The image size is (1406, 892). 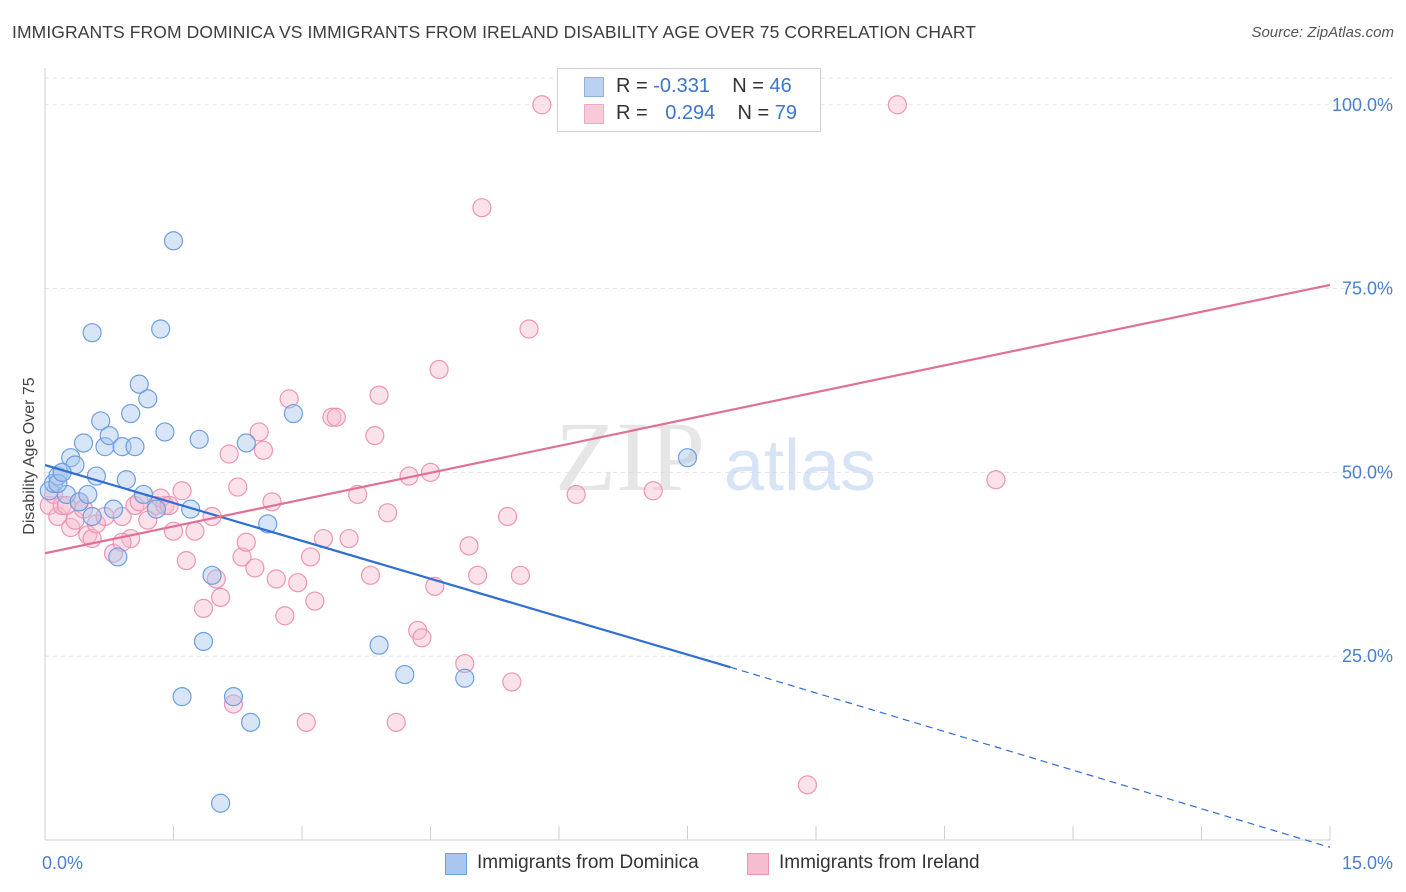 I want to click on legend-r-value: 0.294, so click(x=690, y=112).